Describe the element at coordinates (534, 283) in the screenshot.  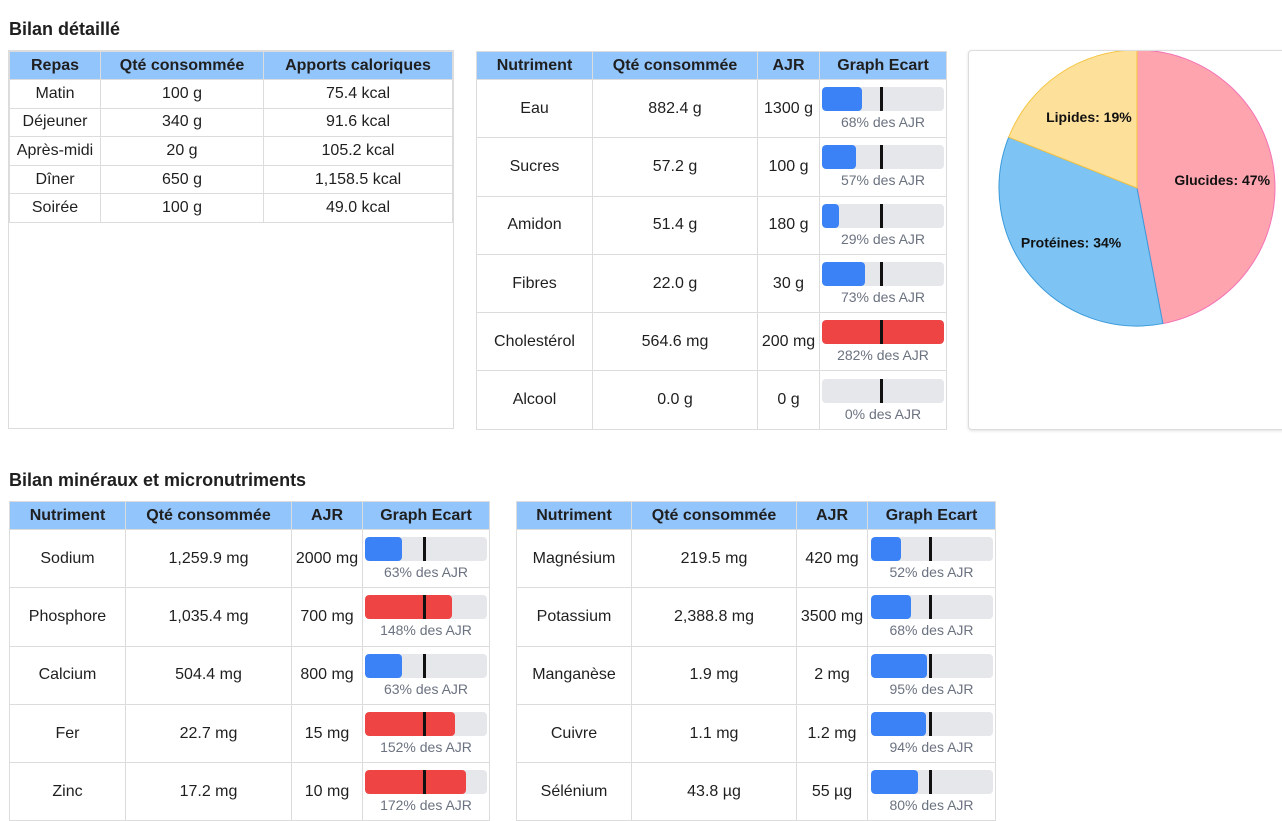
I see `nutrient-name: Fibres` at that location.